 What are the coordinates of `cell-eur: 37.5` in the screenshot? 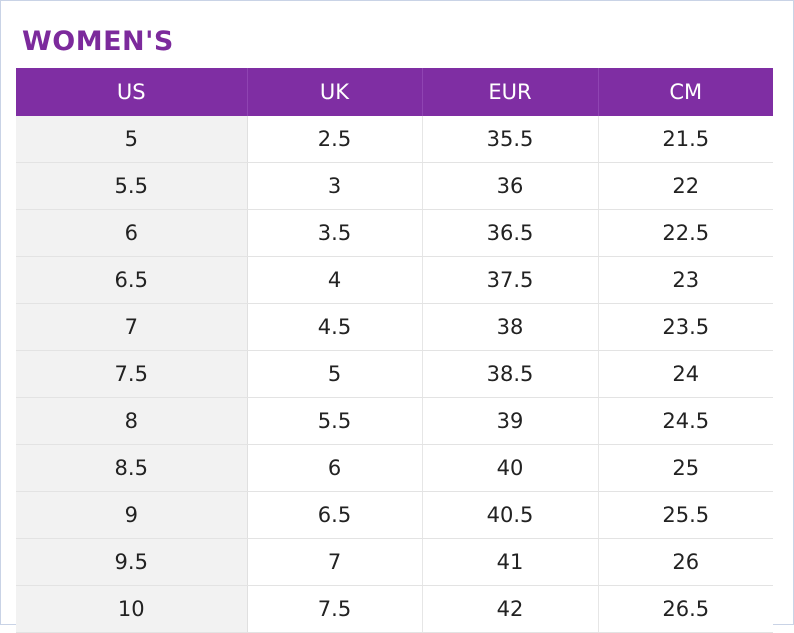 It's located at (510, 280).